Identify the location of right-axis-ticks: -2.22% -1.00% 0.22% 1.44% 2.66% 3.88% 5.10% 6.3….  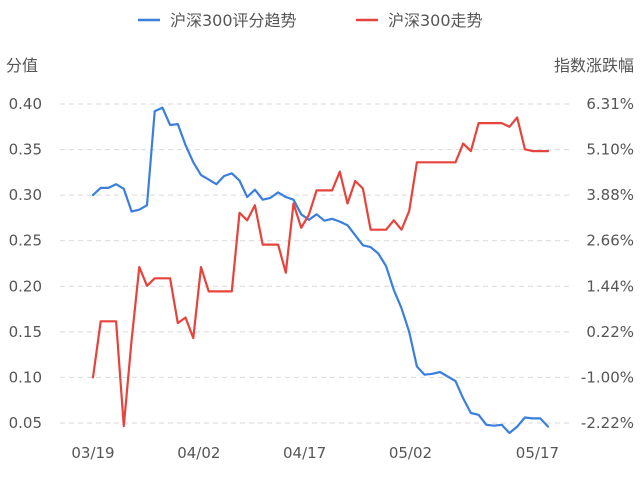
(607, 263).